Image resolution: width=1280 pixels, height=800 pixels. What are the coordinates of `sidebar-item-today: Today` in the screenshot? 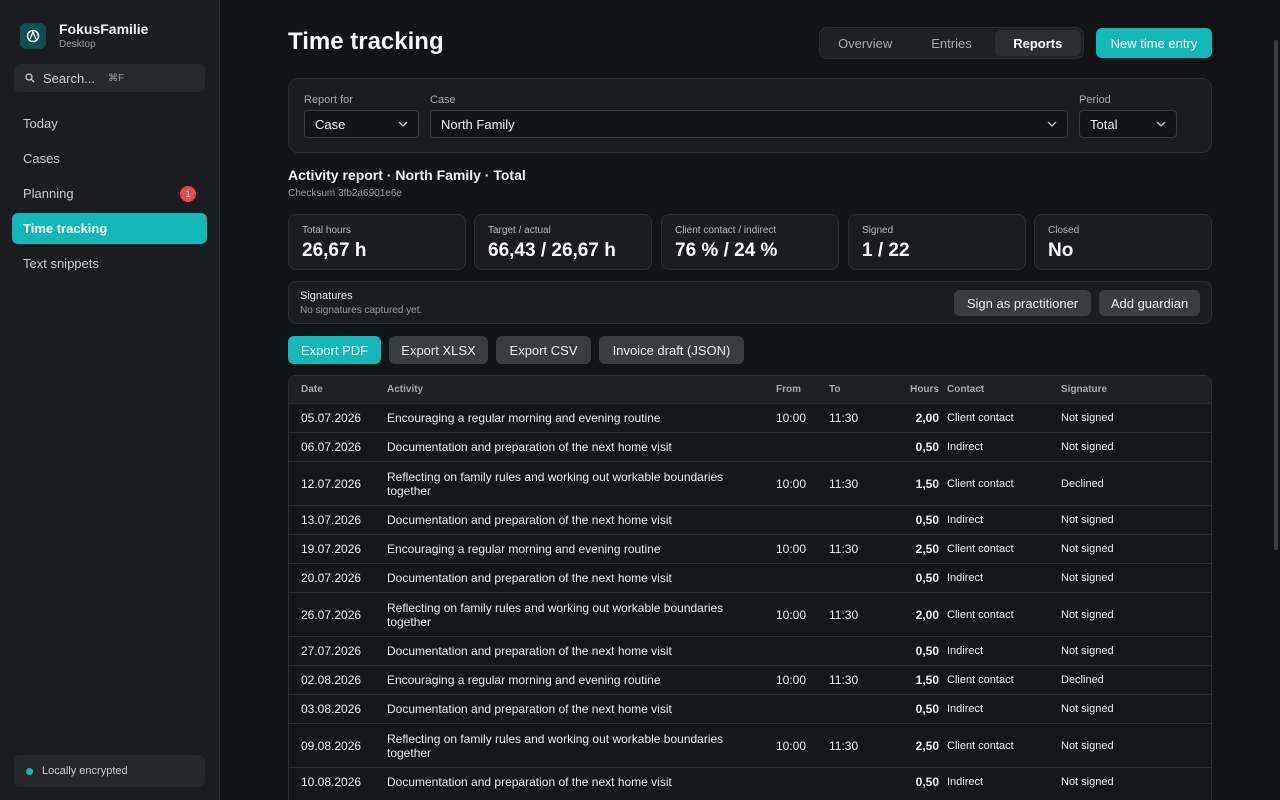 It's located at (109, 123).